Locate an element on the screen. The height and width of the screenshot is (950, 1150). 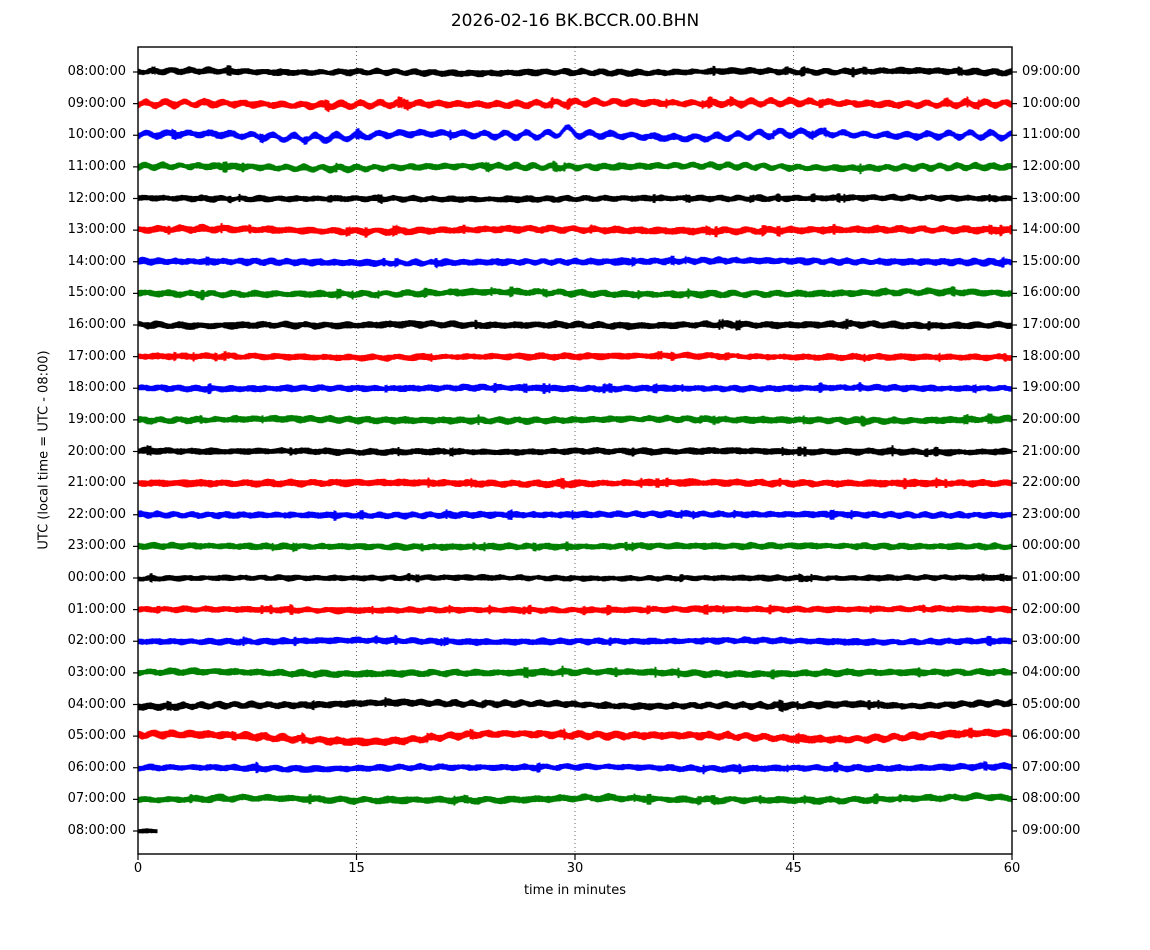
y-tick-label-right-17: 02:00:00 is located at coordinates (1051, 609).